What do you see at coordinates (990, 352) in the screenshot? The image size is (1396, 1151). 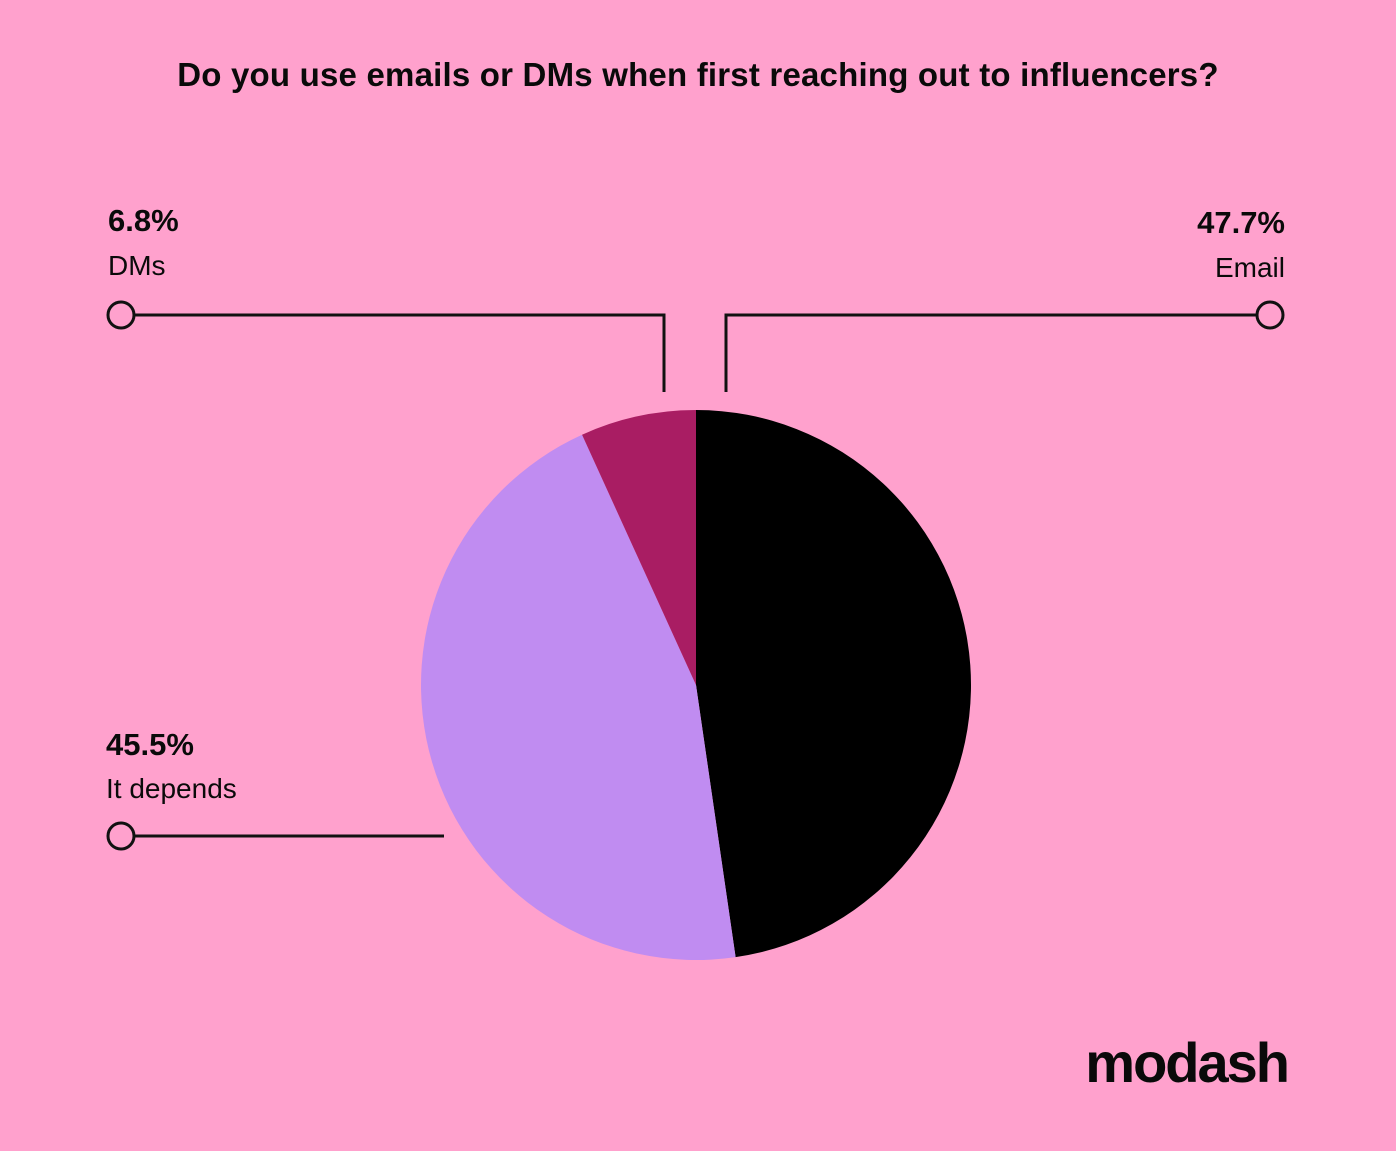 I see `leader-line-email` at bounding box center [990, 352].